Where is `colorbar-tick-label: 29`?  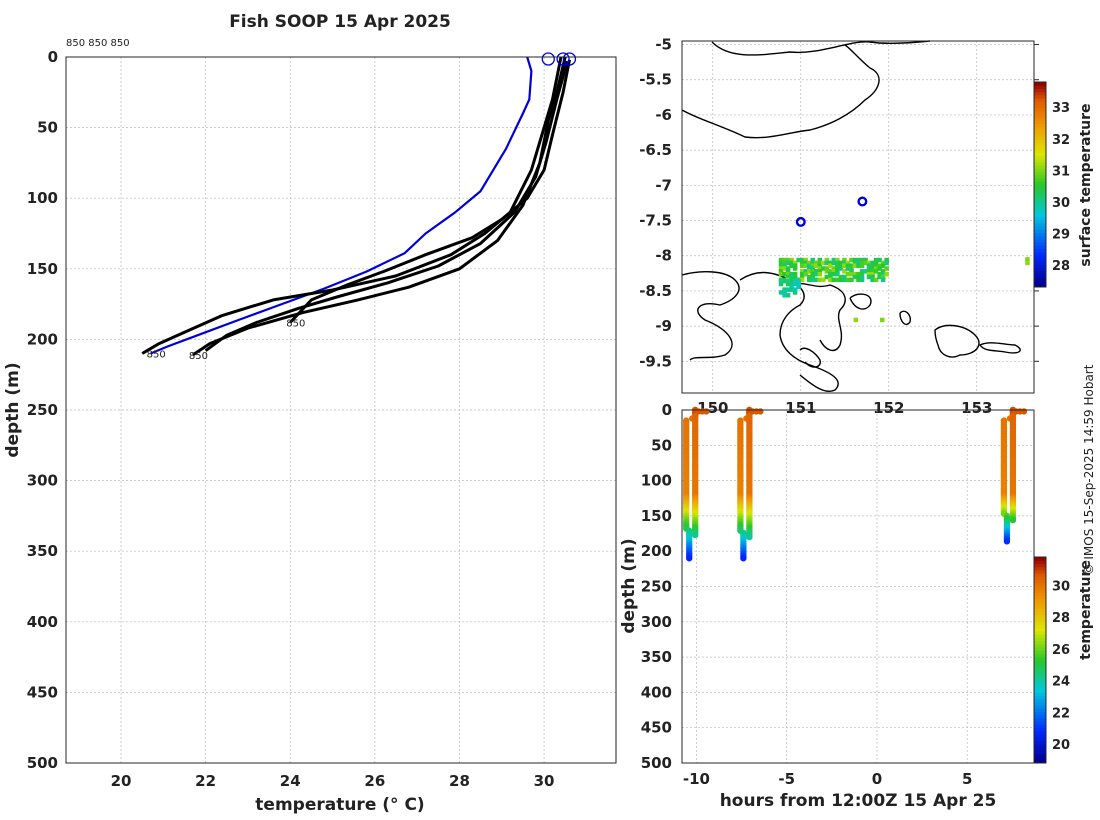
colorbar-tick-label: 29 is located at coordinates (1061, 234).